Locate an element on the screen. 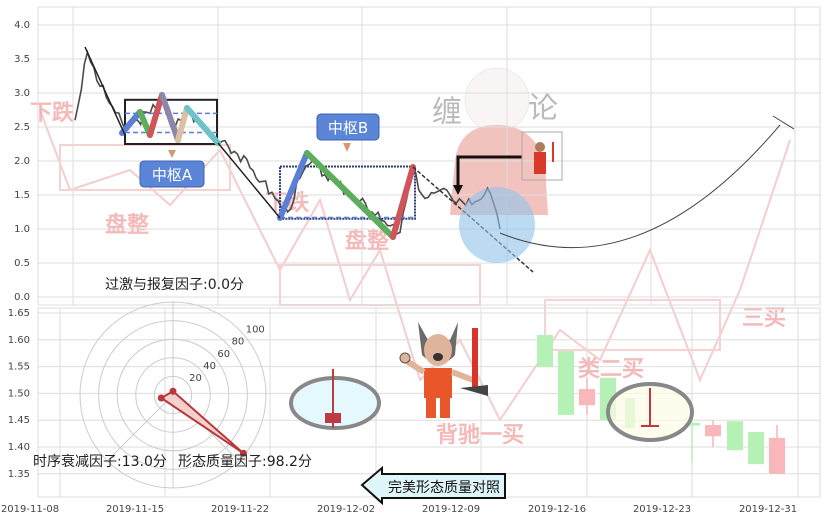 The width and height of the screenshot is (826, 520). monk-dog-watermark-icon is located at coordinates (499, 141).